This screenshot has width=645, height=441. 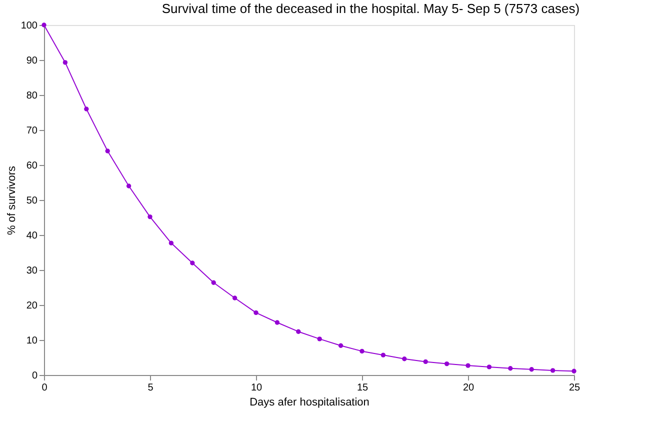 What do you see at coordinates (32, 131) in the screenshot?
I see `y-tick-label: 70` at bounding box center [32, 131].